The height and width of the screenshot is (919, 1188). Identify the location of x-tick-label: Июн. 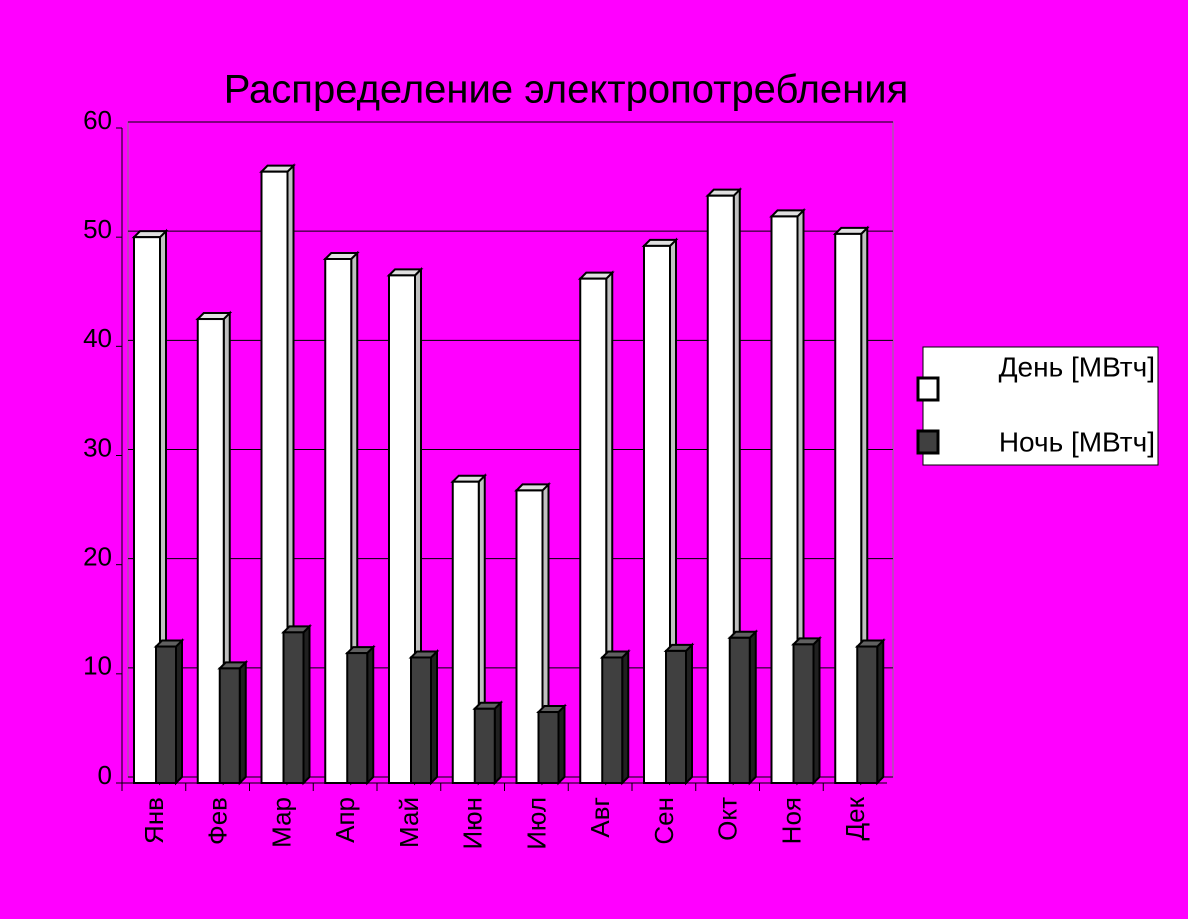
(473, 823).